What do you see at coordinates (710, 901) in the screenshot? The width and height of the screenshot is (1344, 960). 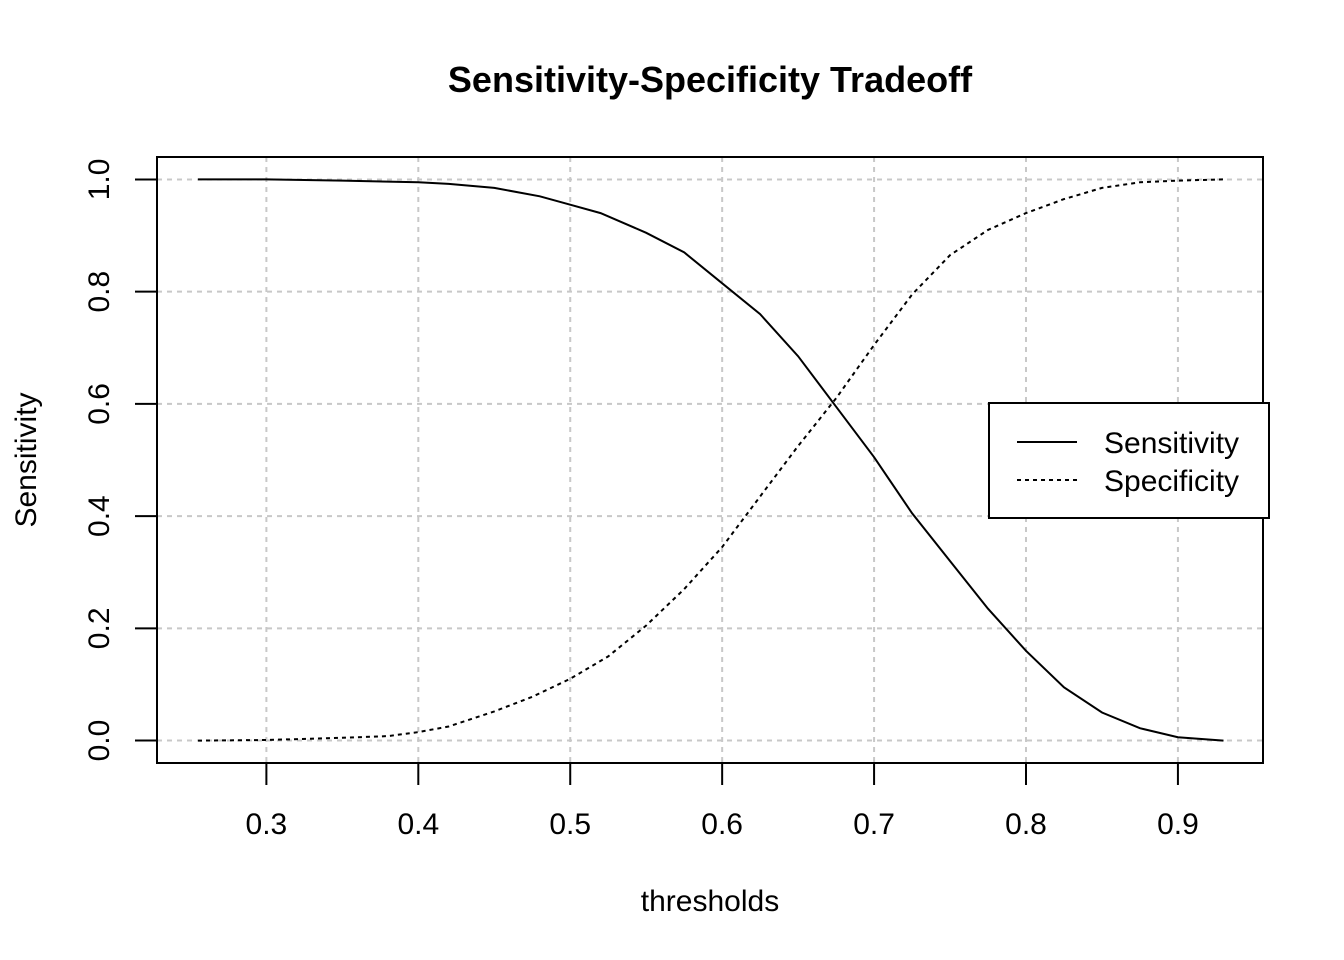 I see `x-axis-label: thresholds` at bounding box center [710, 901].